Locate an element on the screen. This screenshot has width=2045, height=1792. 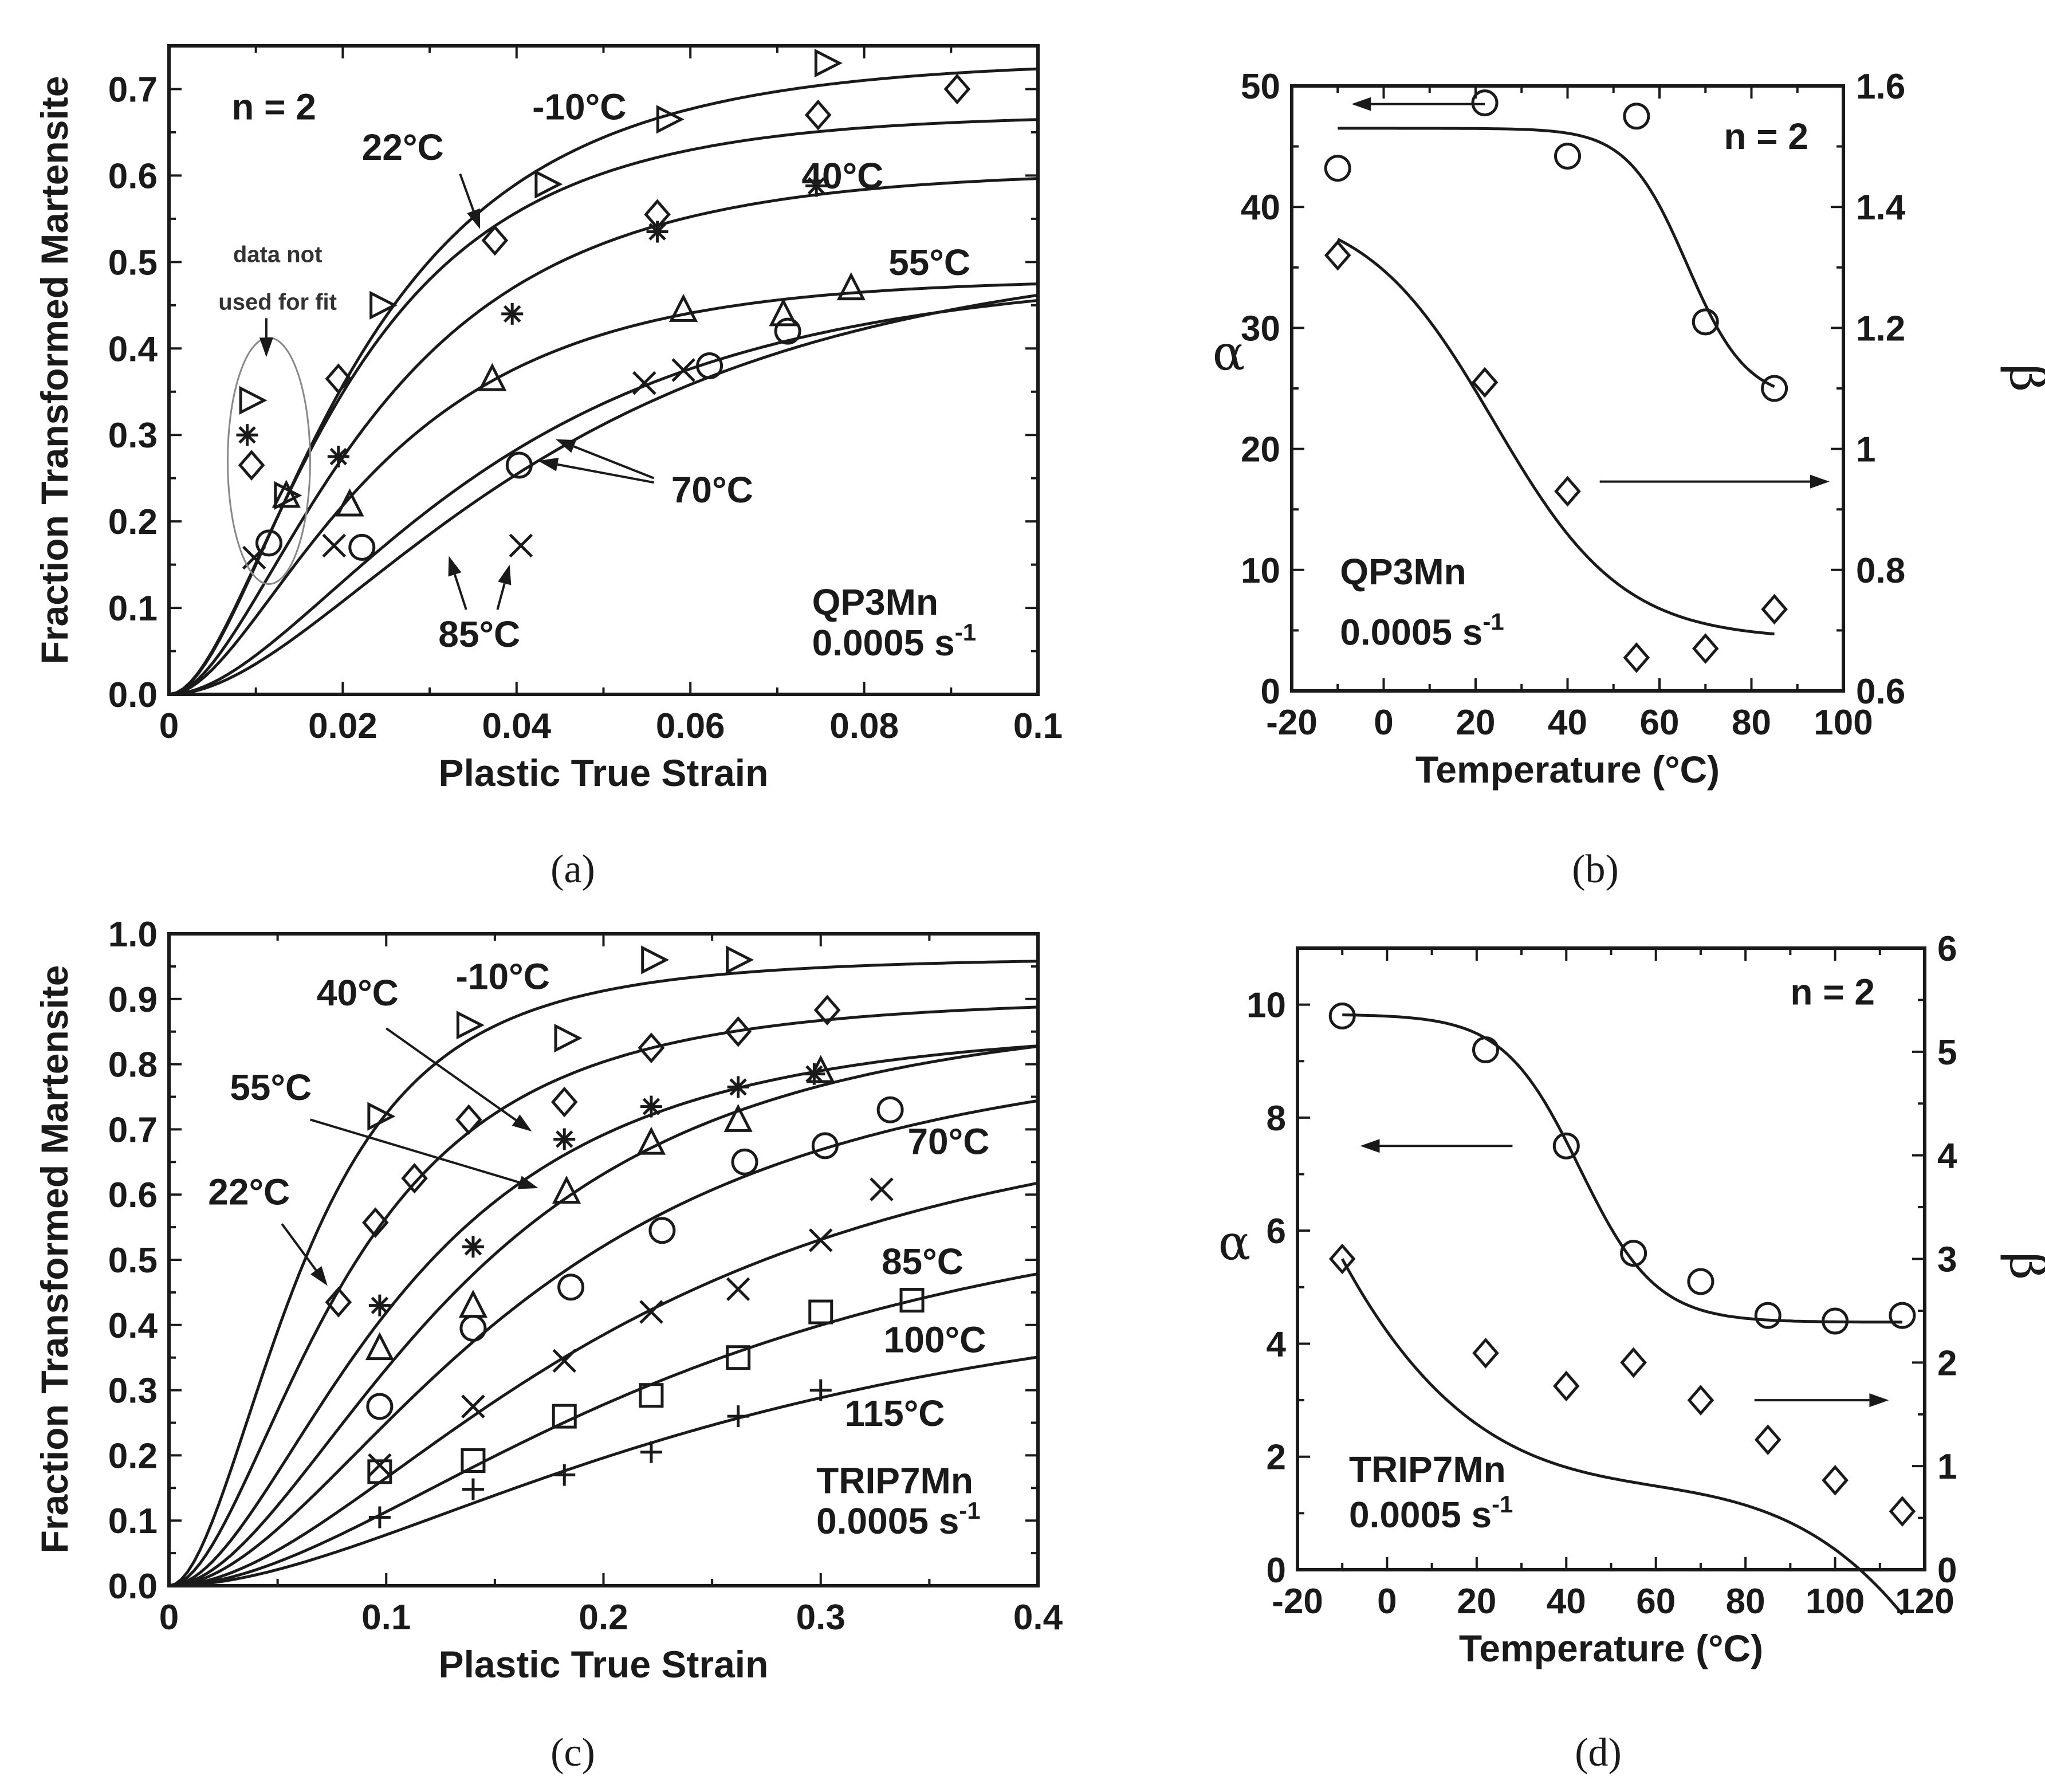
alpha-axis-arrow is located at coordinates (1436, 1146).